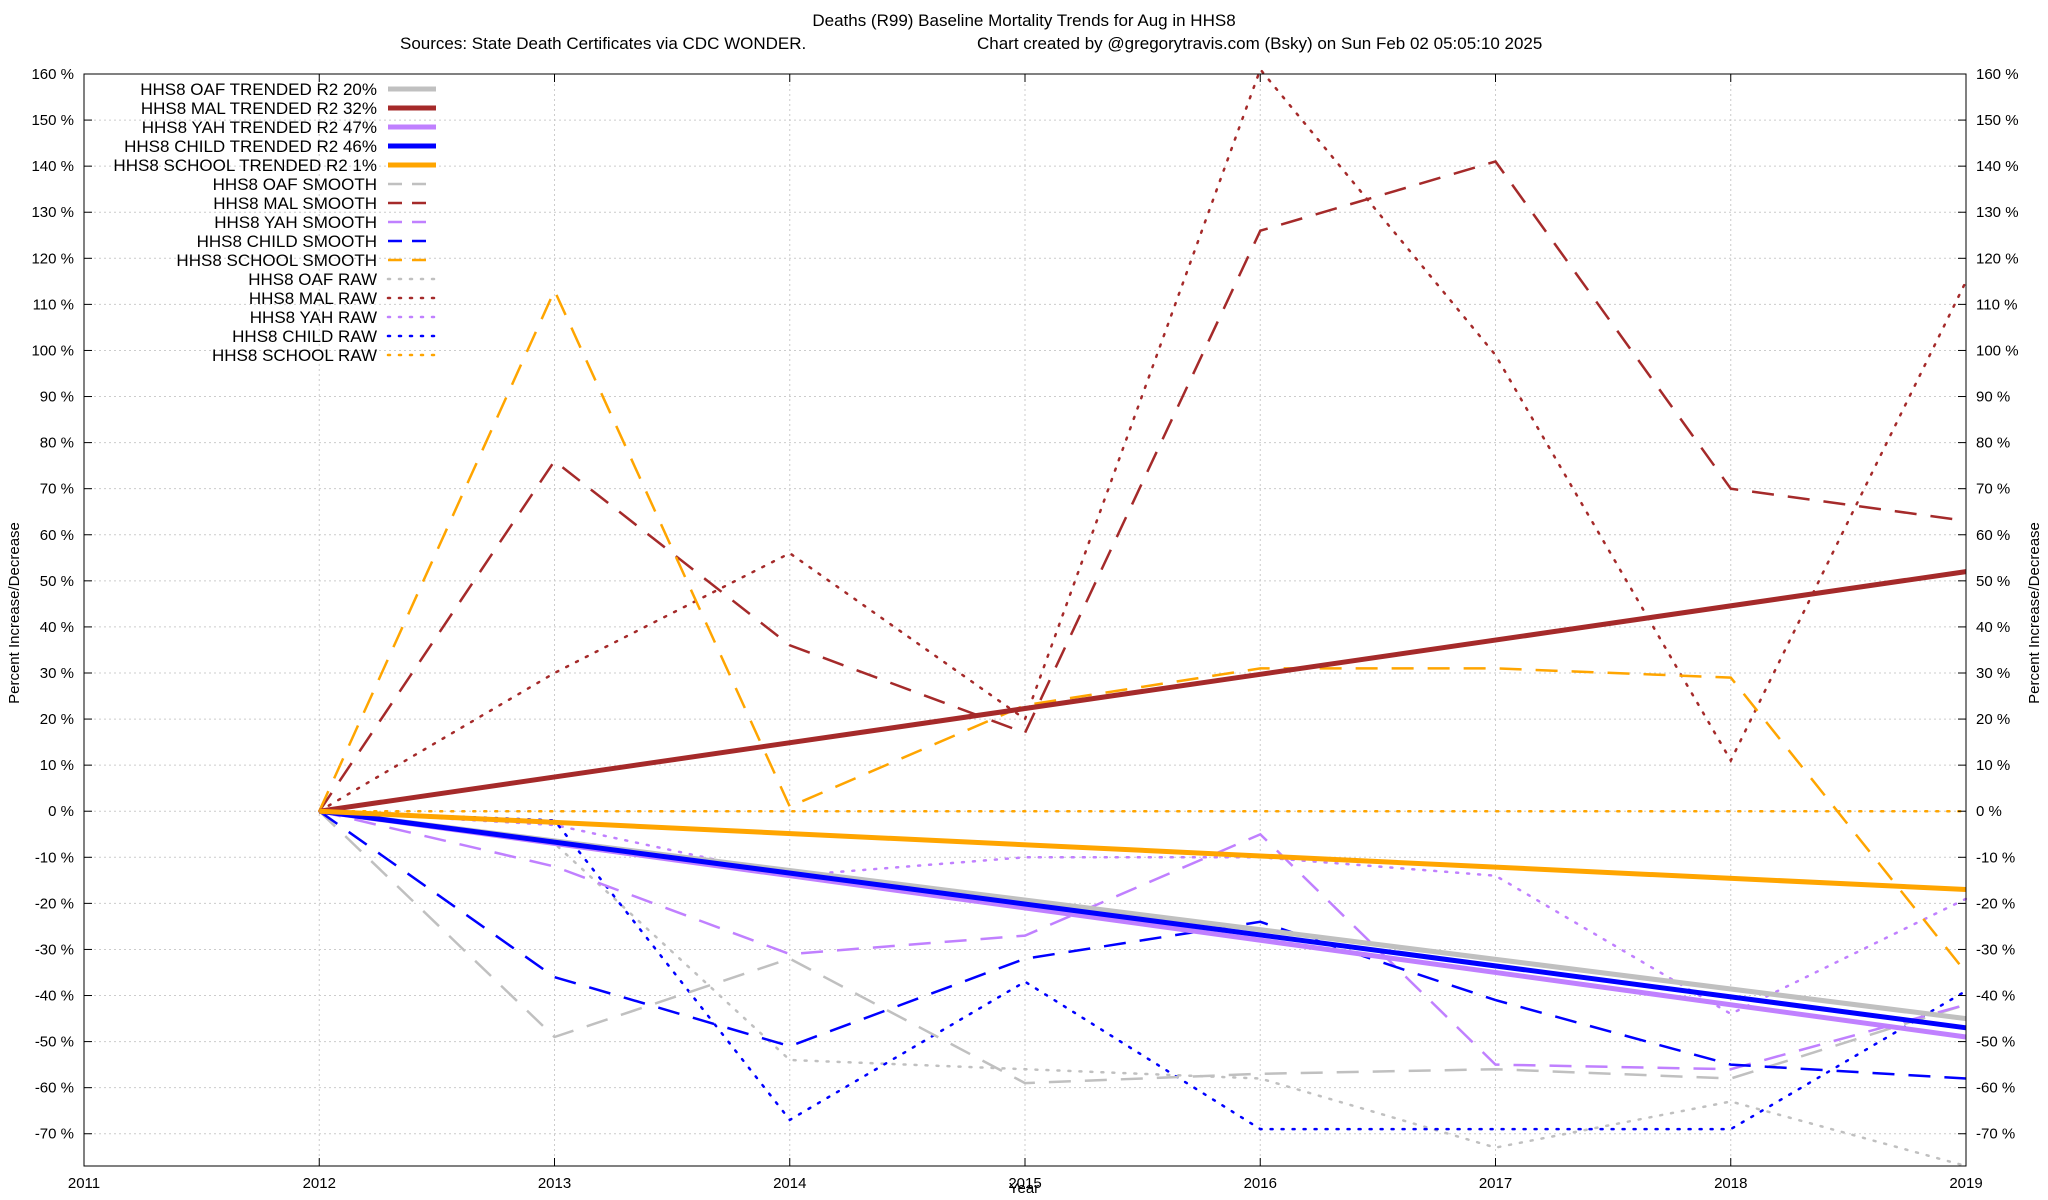 This screenshot has height=1200, width=2048. I want to click on y-axis-label-left: Percent Increase/Decrease, so click(14, 613).